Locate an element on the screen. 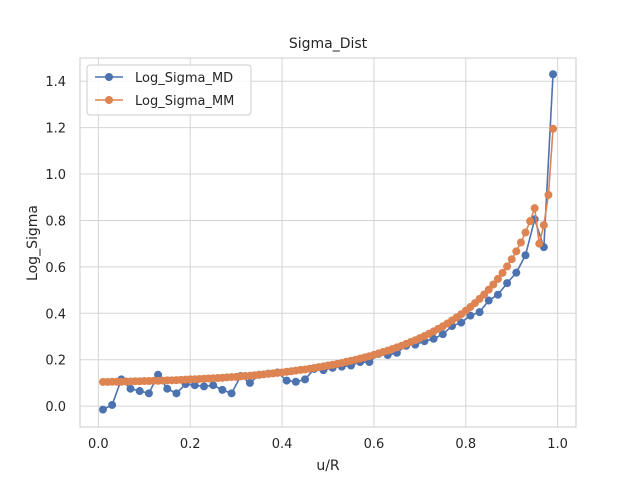  legend-label-mm: Log_Sigma_MM is located at coordinates (184, 101).